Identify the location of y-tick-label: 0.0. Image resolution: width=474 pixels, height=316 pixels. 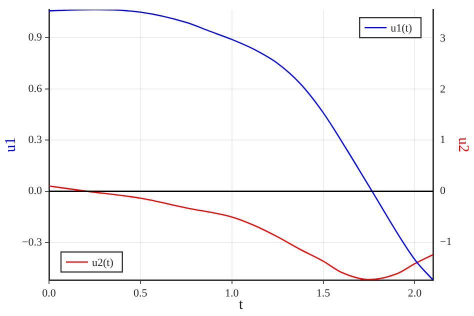
(35, 191).